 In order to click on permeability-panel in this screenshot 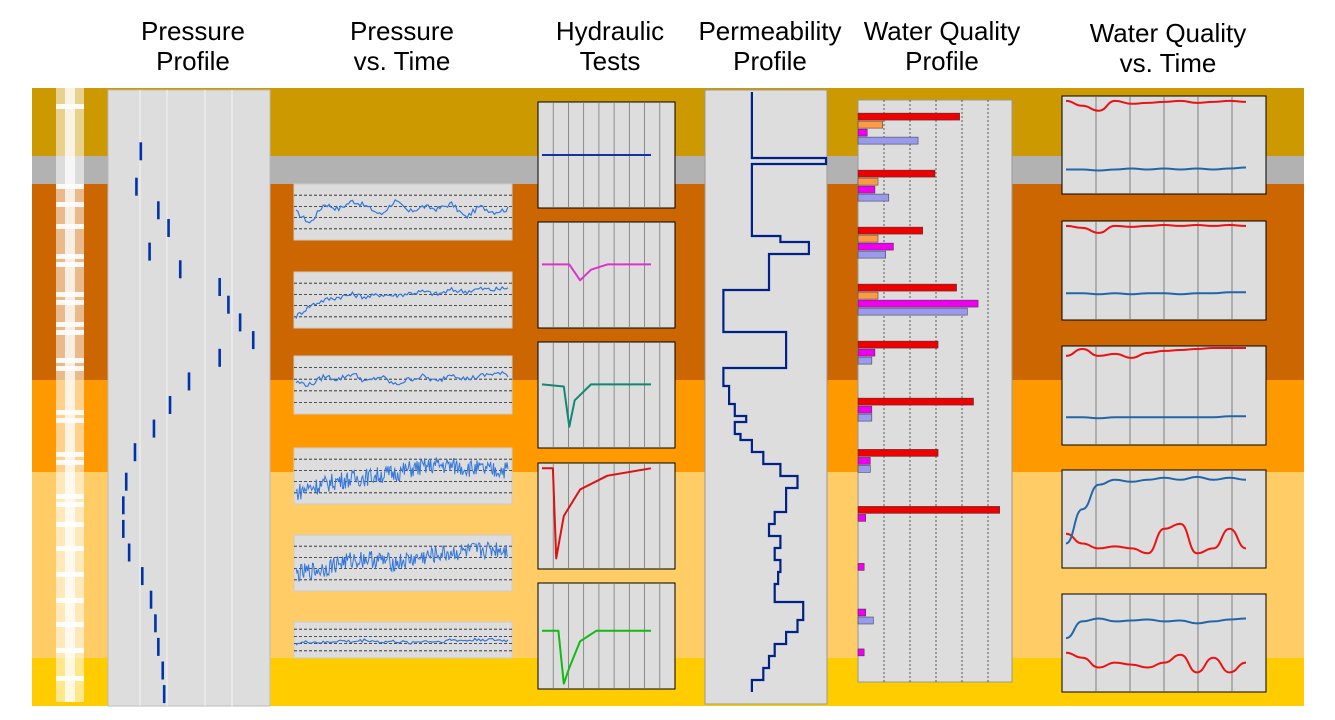, I will do `click(766, 397)`.